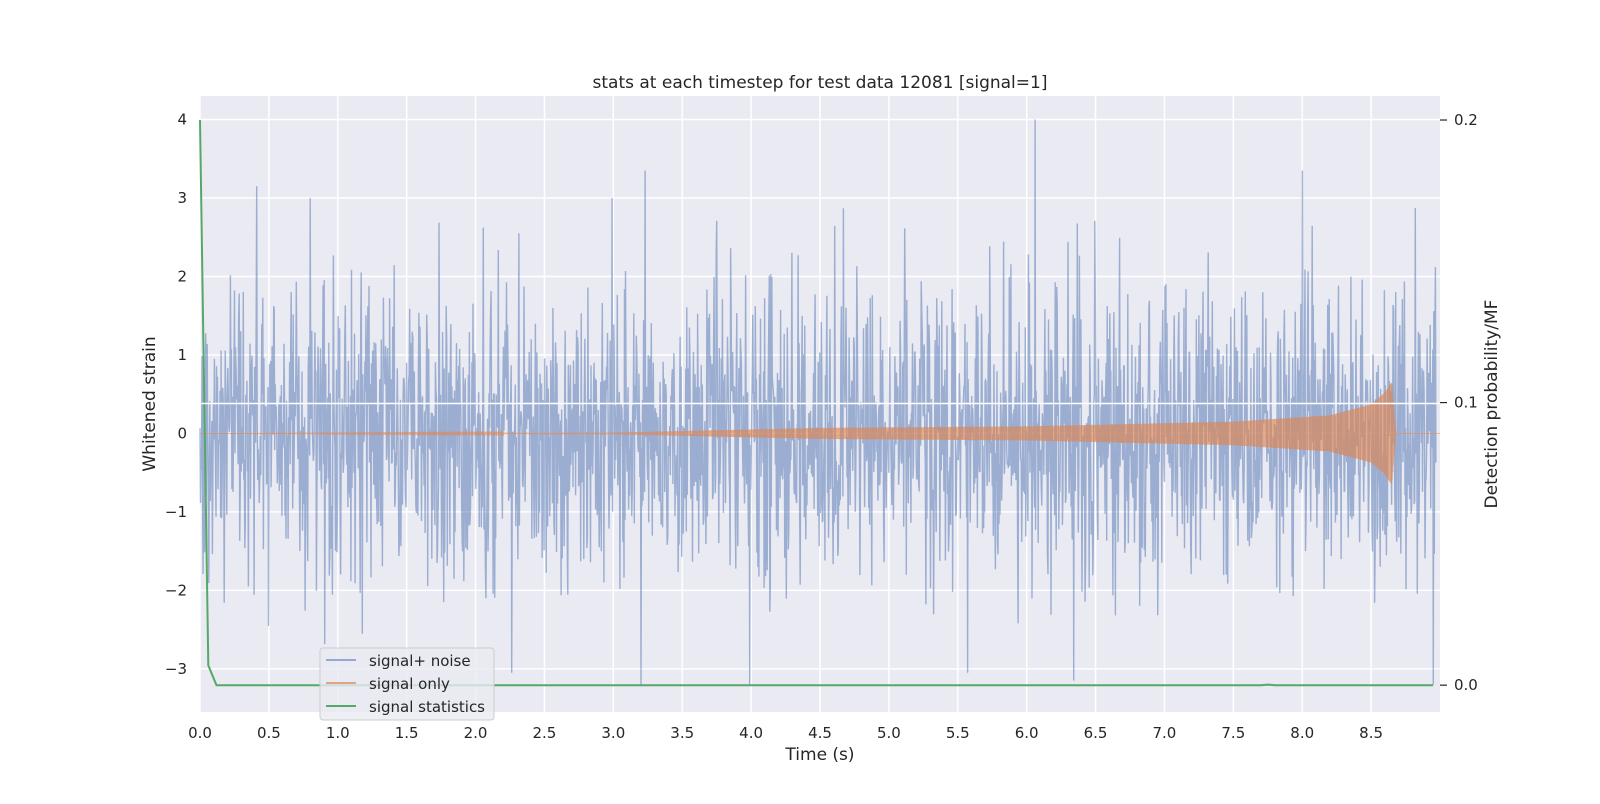  What do you see at coordinates (338, 733) in the screenshot?
I see `x-tick-label: 1.0` at bounding box center [338, 733].